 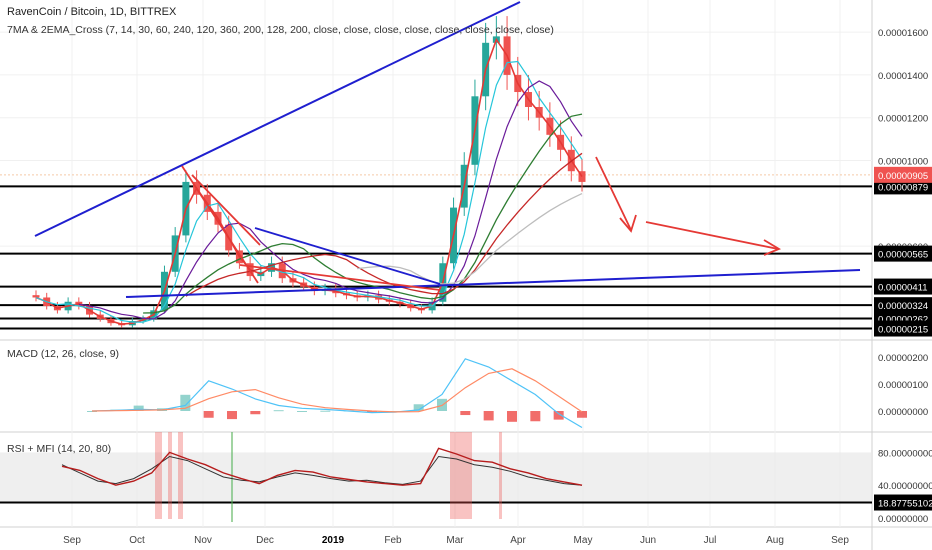 What do you see at coordinates (903, 358) in the screenshot?
I see `macd-y-tick: 0.00000200` at bounding box center [903, 358].